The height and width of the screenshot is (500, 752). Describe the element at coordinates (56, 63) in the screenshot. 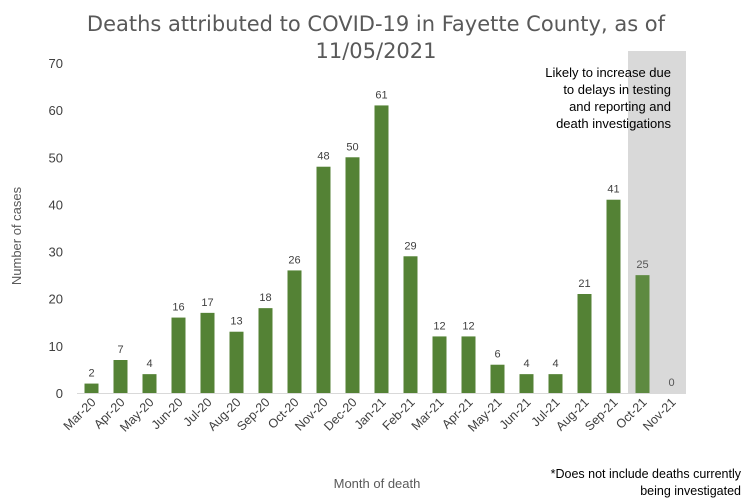

I see `y-tick-label: 70` at that location.